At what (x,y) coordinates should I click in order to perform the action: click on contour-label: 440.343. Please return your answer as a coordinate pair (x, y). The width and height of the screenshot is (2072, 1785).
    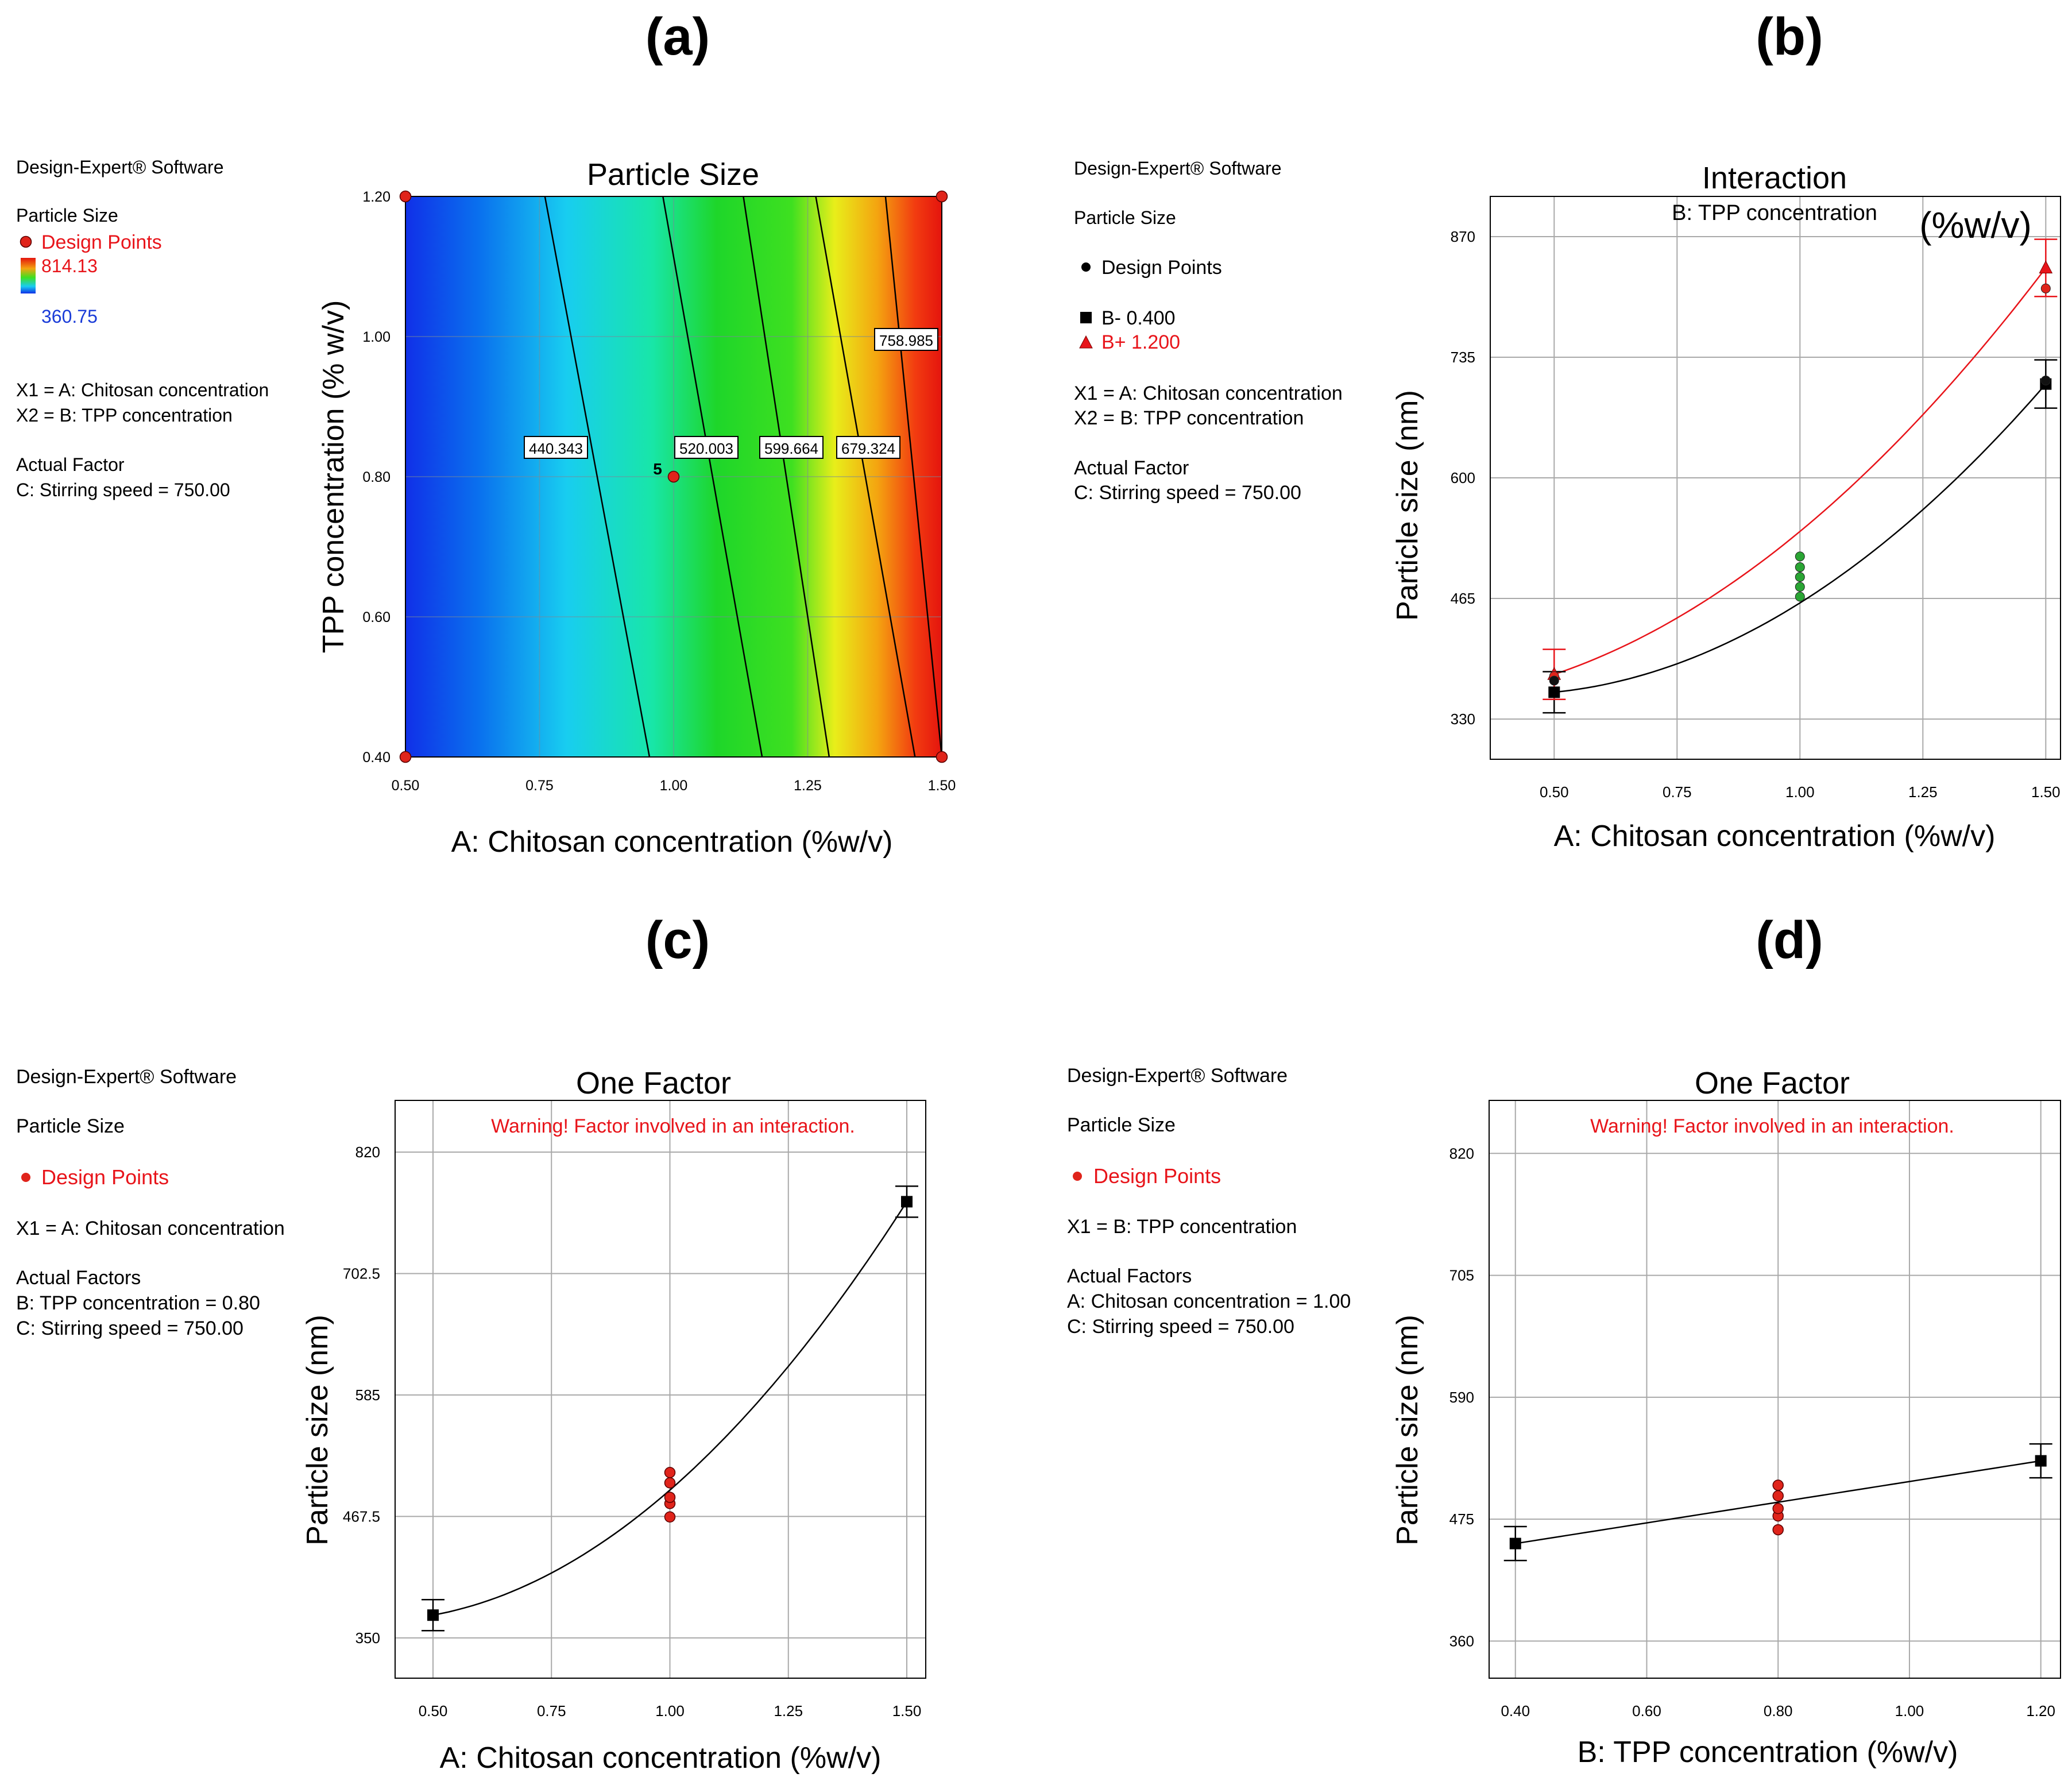
    Looking at the image, I should click on (556, 448).